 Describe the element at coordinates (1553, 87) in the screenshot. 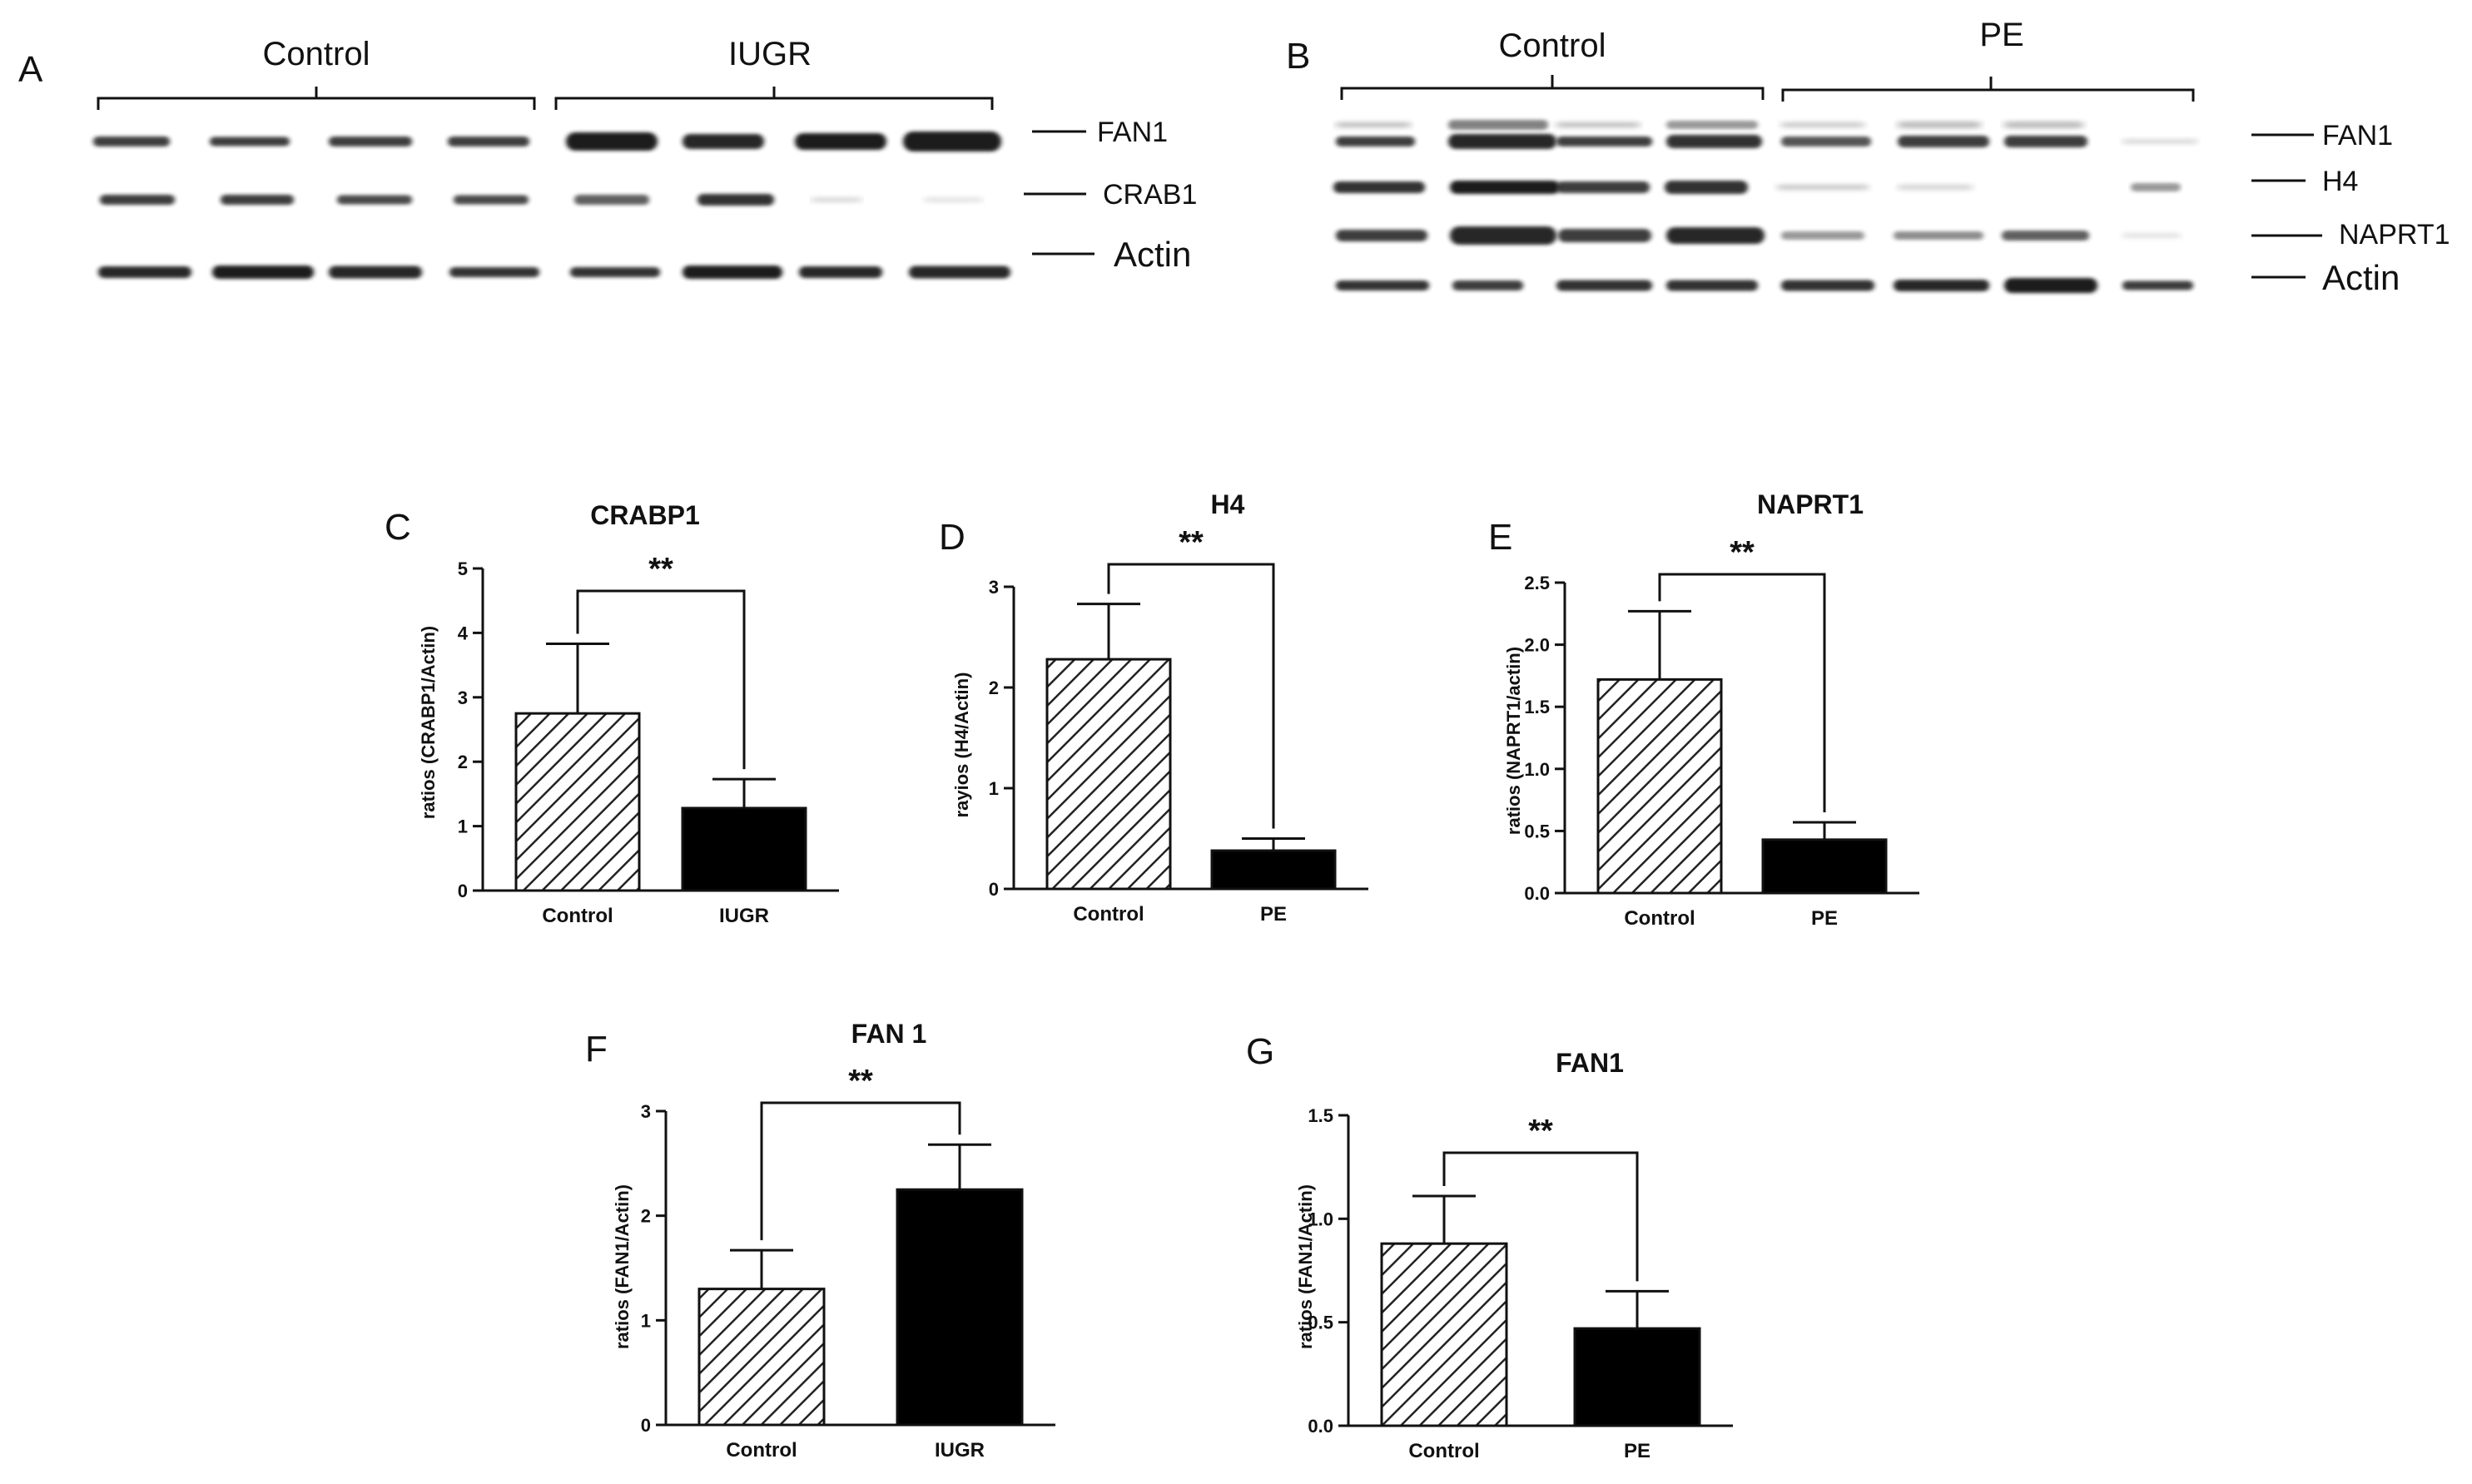

I see `blot-b-bracket-control` at that location.